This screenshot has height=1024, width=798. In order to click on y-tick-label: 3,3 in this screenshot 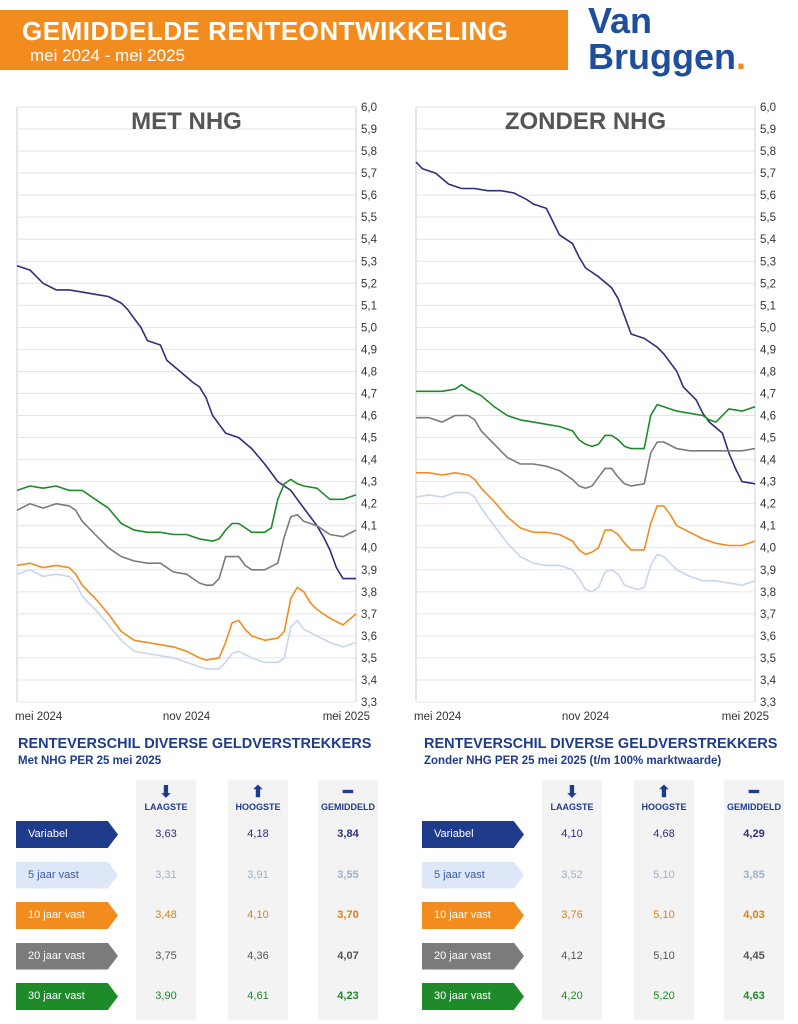, I will do `click(768, 703)`.